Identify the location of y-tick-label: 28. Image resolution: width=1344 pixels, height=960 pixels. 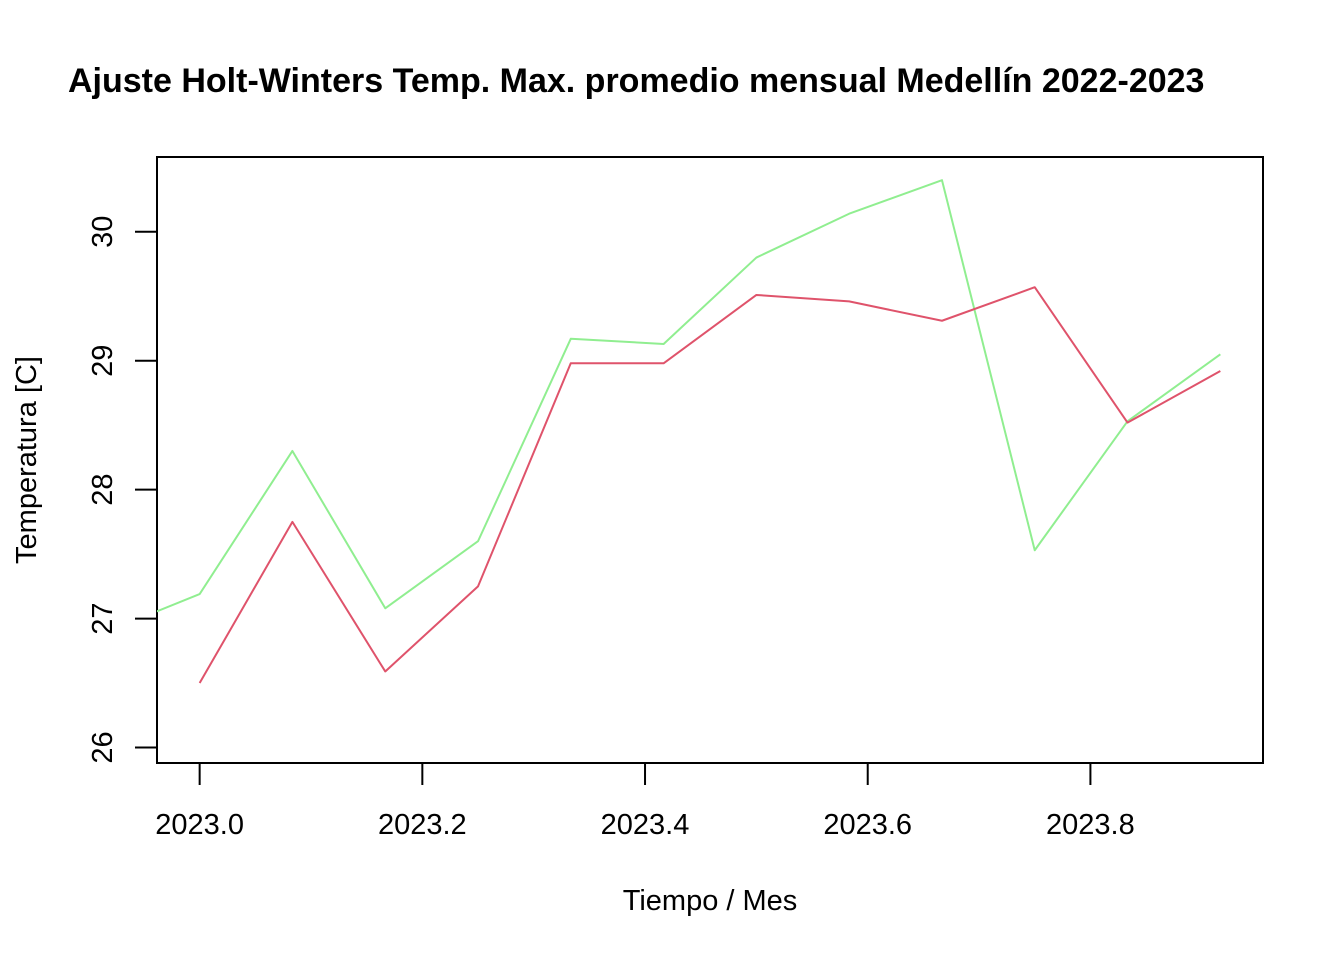
(103, 490).